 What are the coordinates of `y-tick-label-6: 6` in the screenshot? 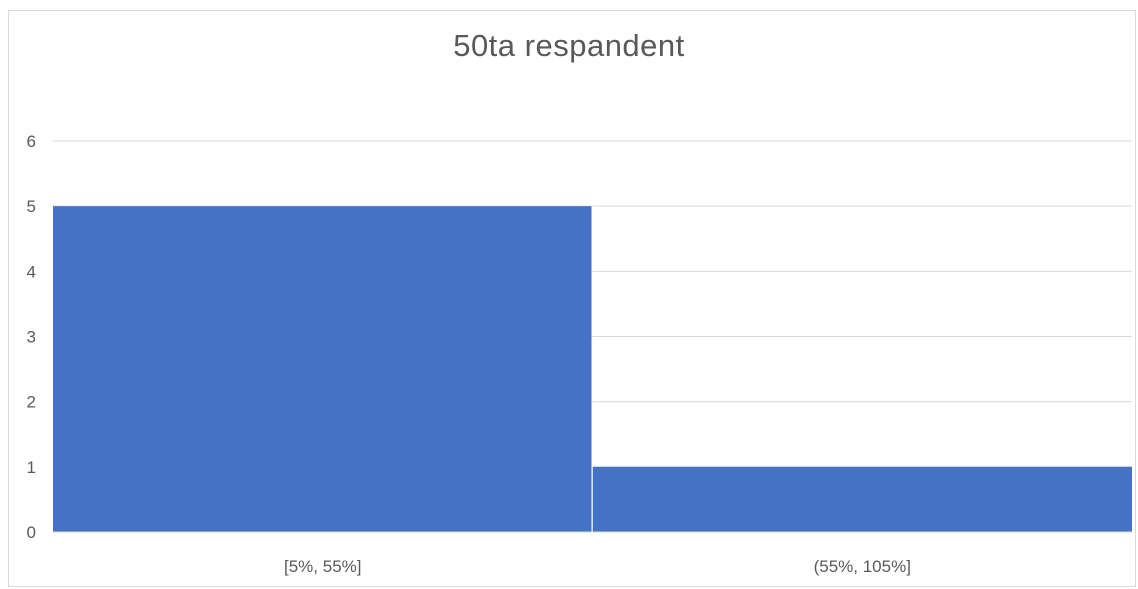 It's located at (31, 141).